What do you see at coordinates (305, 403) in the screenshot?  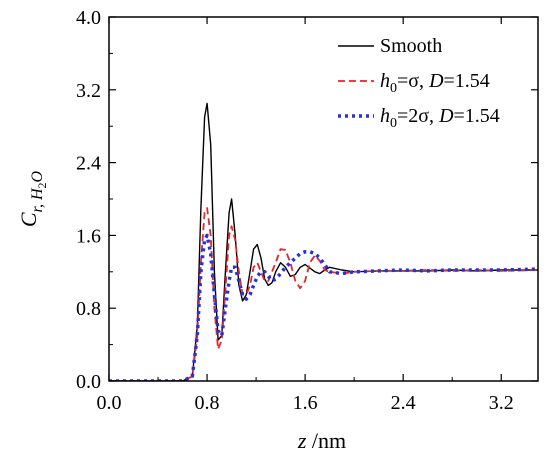 I see `x-tick-label: 1.6` at bounding box center [305, 403].